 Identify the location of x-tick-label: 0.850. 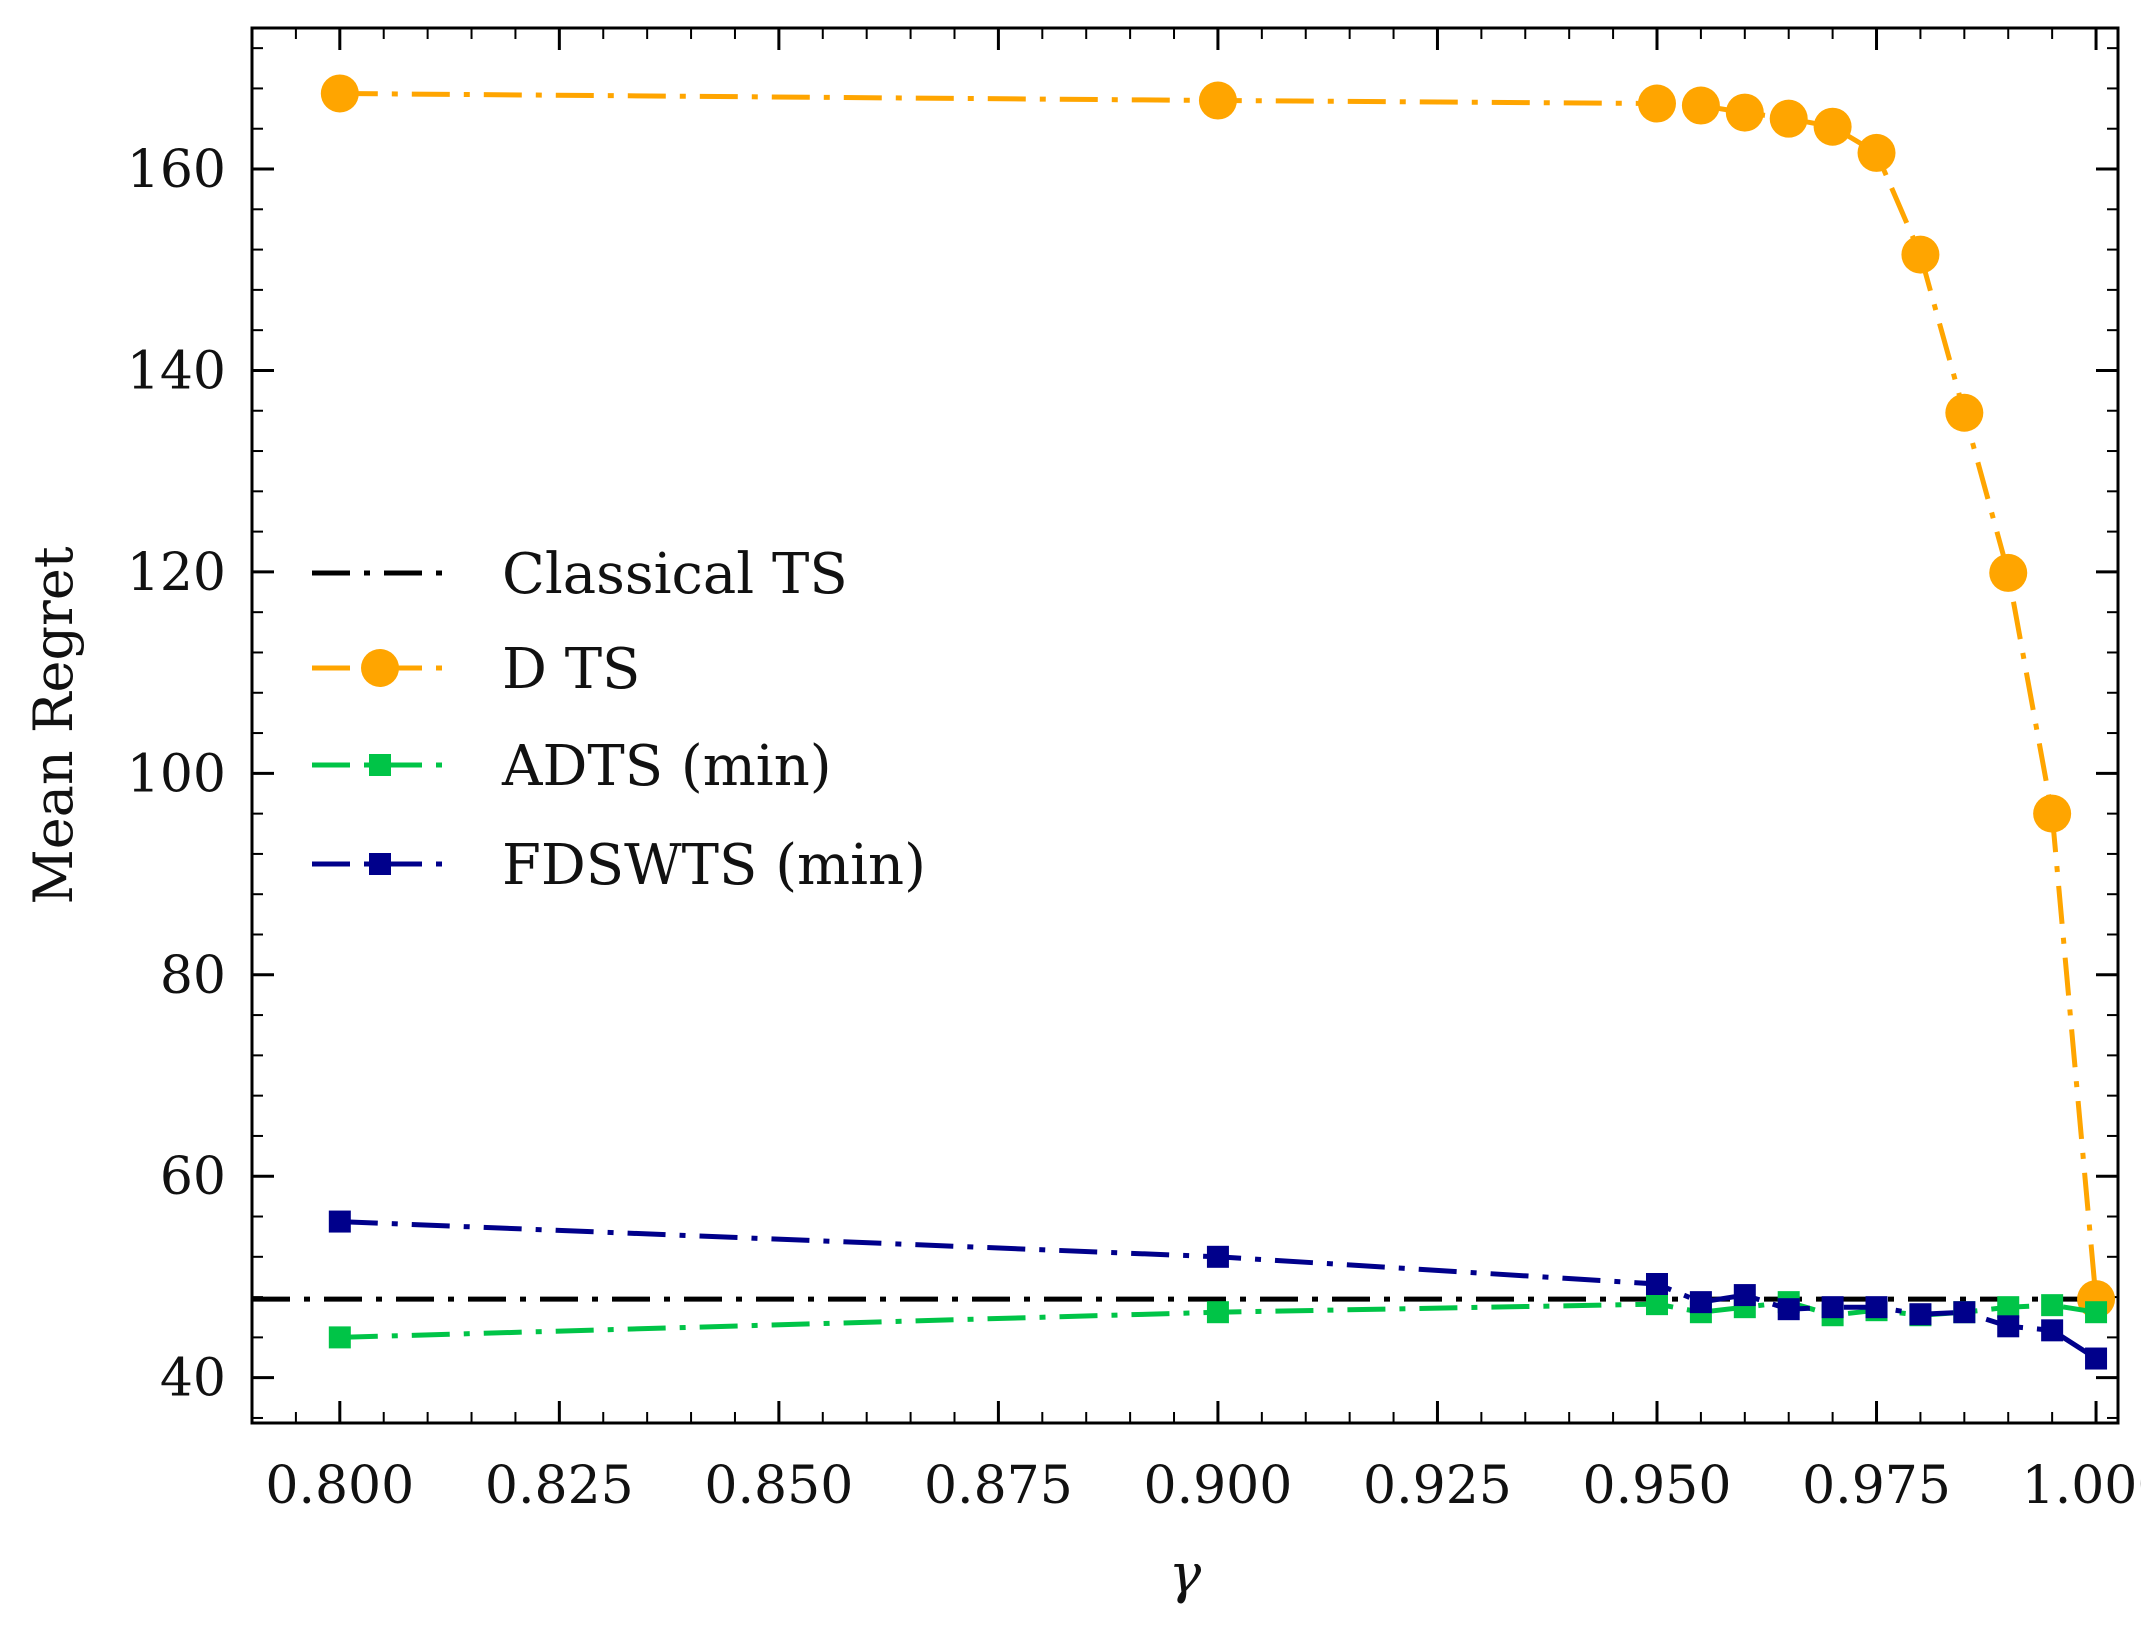
(778, 1486).